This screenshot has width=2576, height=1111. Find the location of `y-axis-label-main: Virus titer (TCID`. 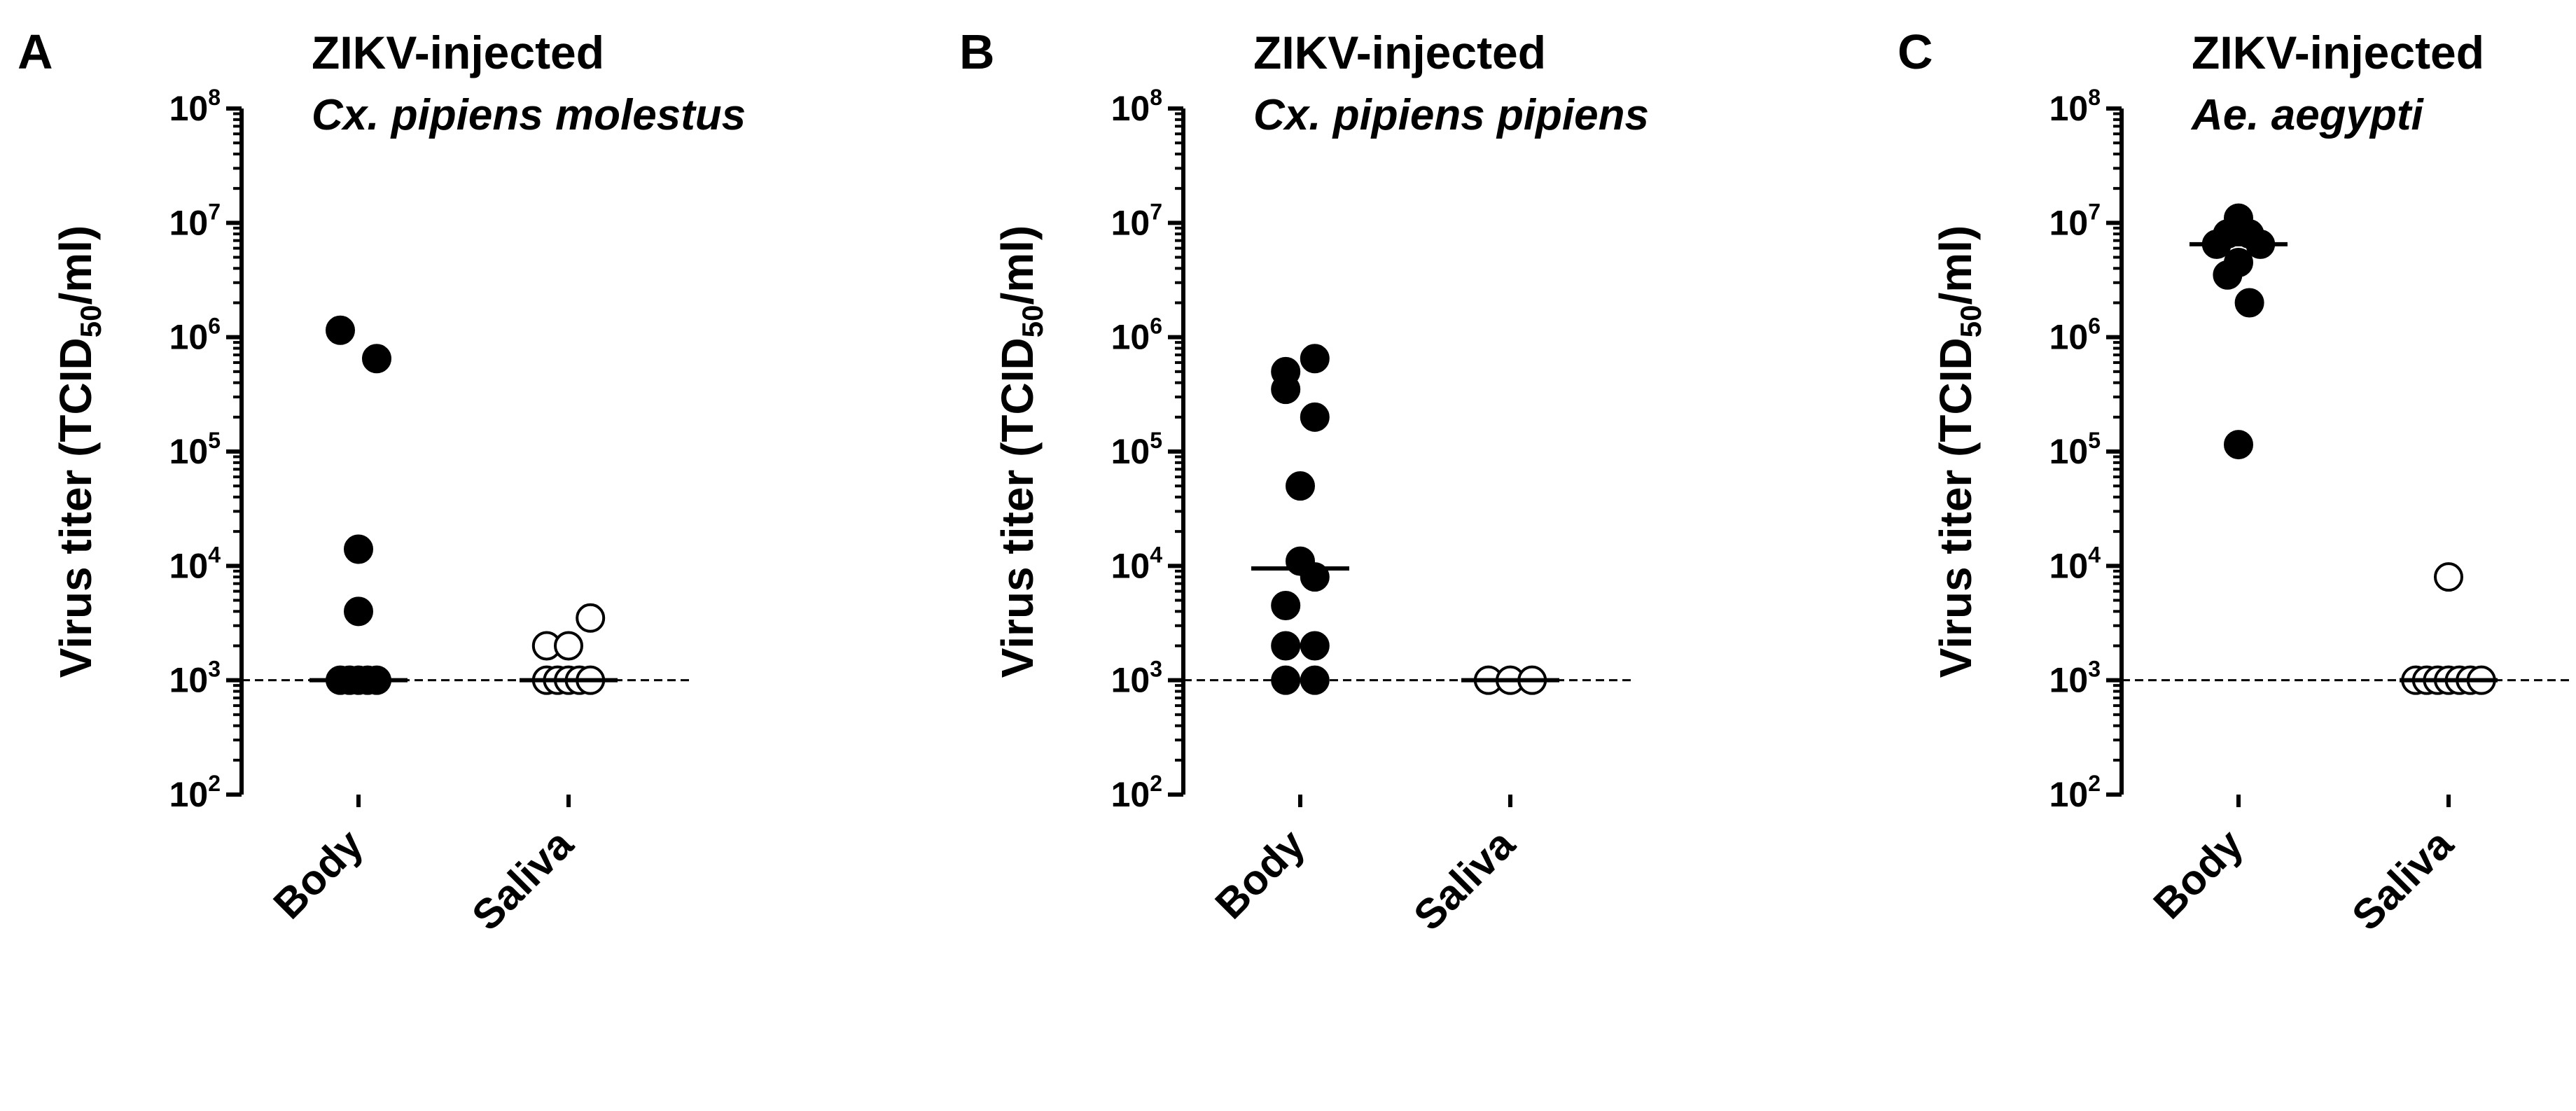

y-axis-label-main: Virus titer (TCID is located at coordinates (1955, 507).